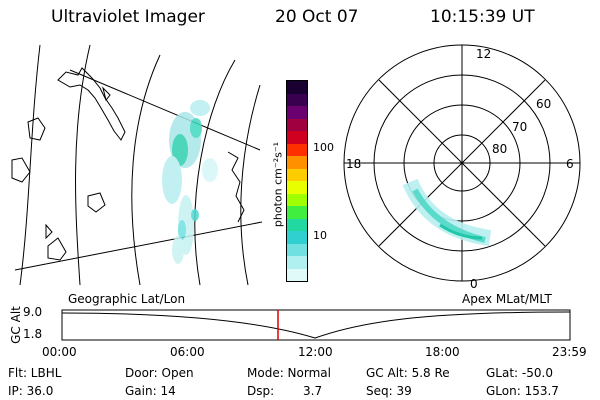  What do you see at coordinates (500, 149) in the screenshot?
I see `polar-lat-80: 80` at bounding box center [500, 149].